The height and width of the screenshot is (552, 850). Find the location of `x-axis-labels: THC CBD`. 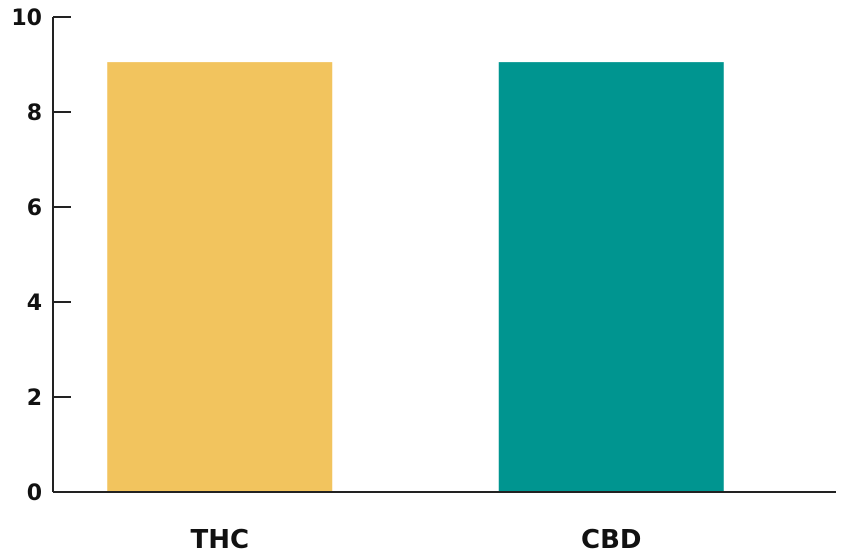

x-axis-labels: THC CBD is located at coordinates (415, 538).